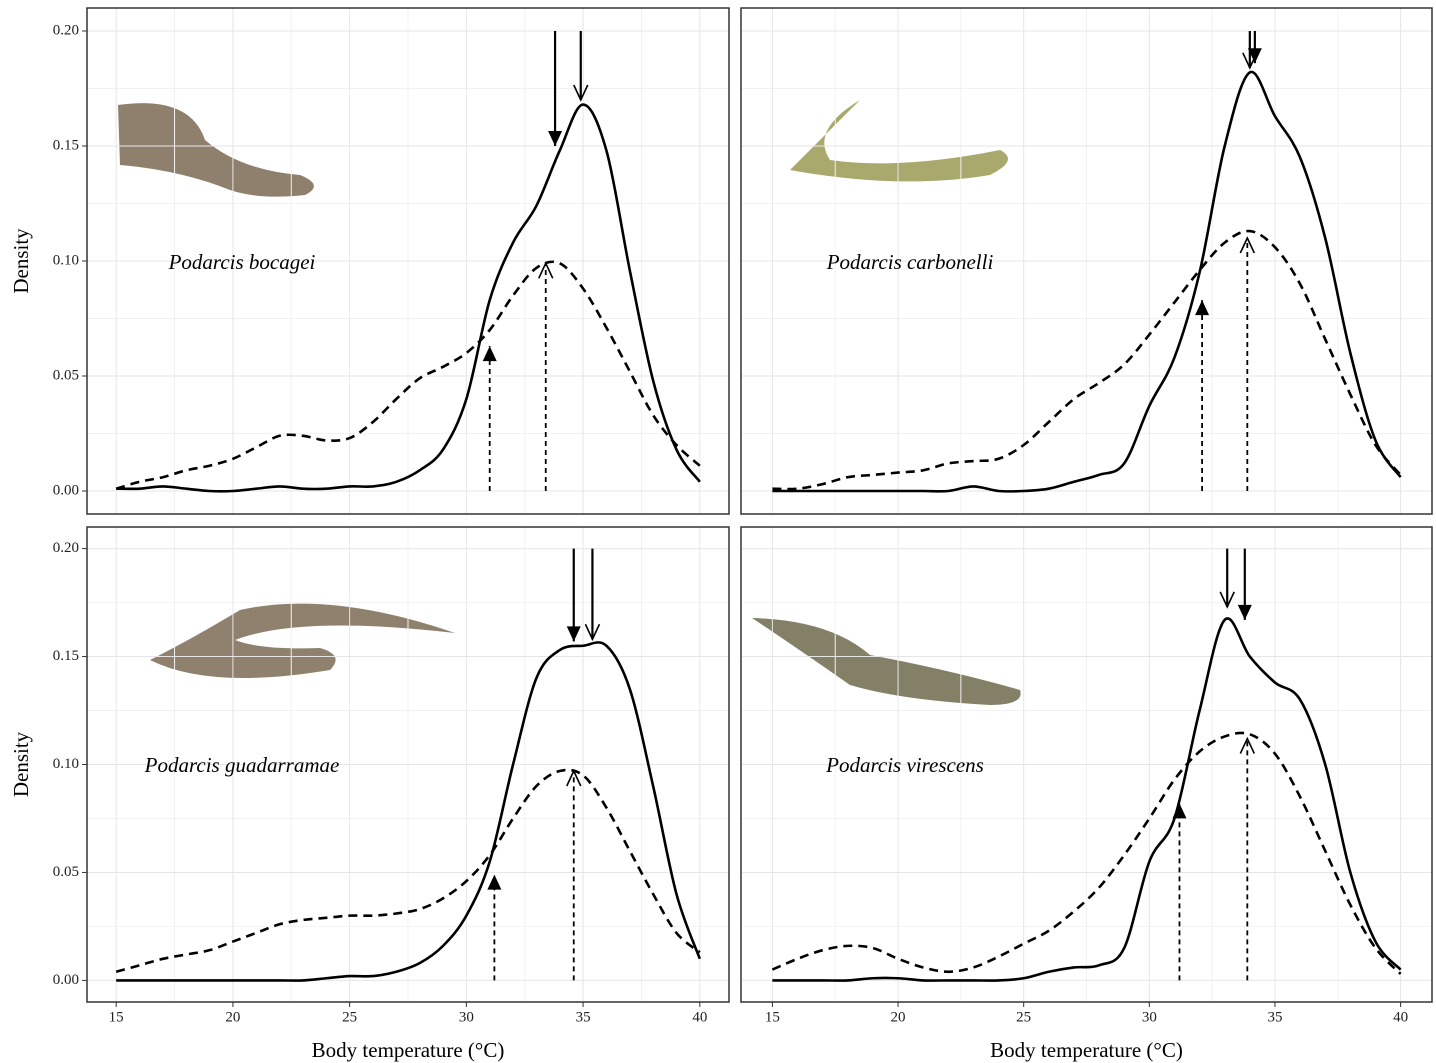  Describe the element at coordinates (910, 262) in the screenshot. I see `species-label: Podarcis carbonelli` at that location.